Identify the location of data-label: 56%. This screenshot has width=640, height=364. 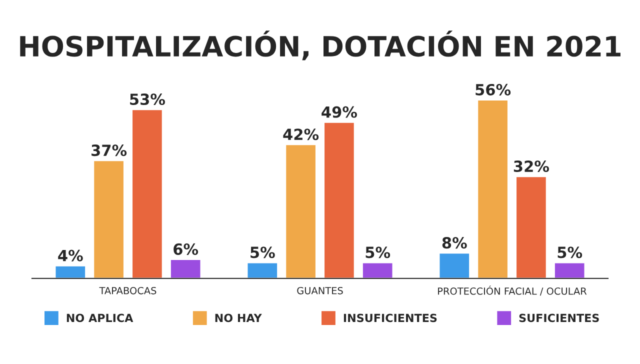
(493, 90).